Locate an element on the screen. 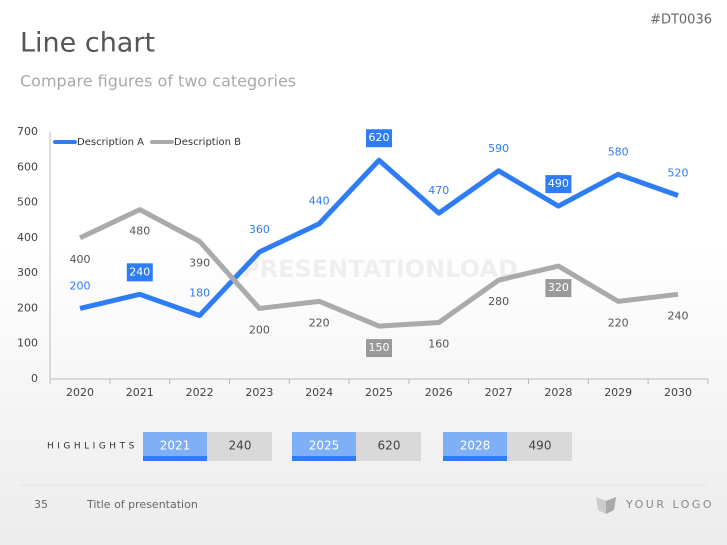 Image resolution: width=727 pixels, height=545 pixels. data-label: 150 is located at coordinates (379, 347).